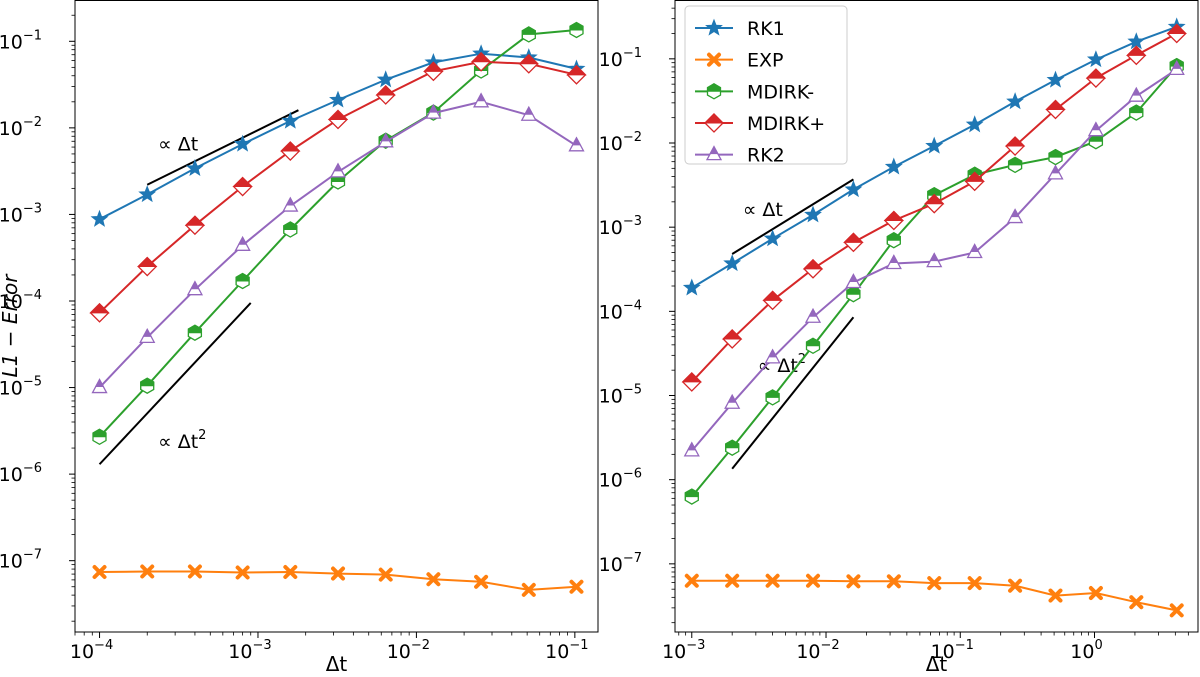  What do you see at coordinates (1015, 162) in the screenshot?
I see `data-point-mdirk-2-8-fill` at bounding box center [1015, 162].